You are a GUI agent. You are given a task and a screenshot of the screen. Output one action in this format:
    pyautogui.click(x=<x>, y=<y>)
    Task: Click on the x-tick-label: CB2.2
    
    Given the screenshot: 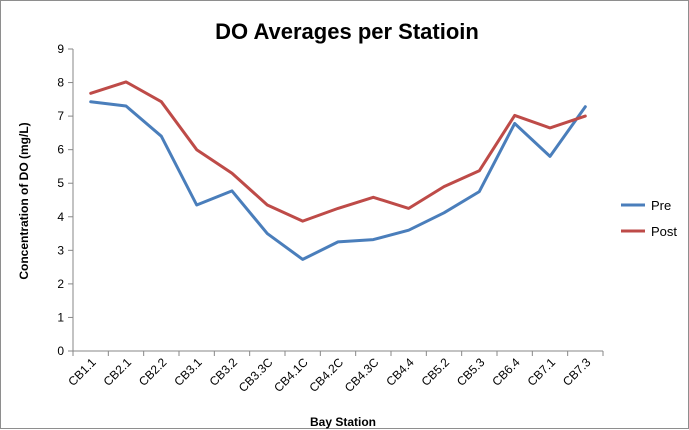 What is the action you would take?
    pyautogui.click(x=153, y=372)
    